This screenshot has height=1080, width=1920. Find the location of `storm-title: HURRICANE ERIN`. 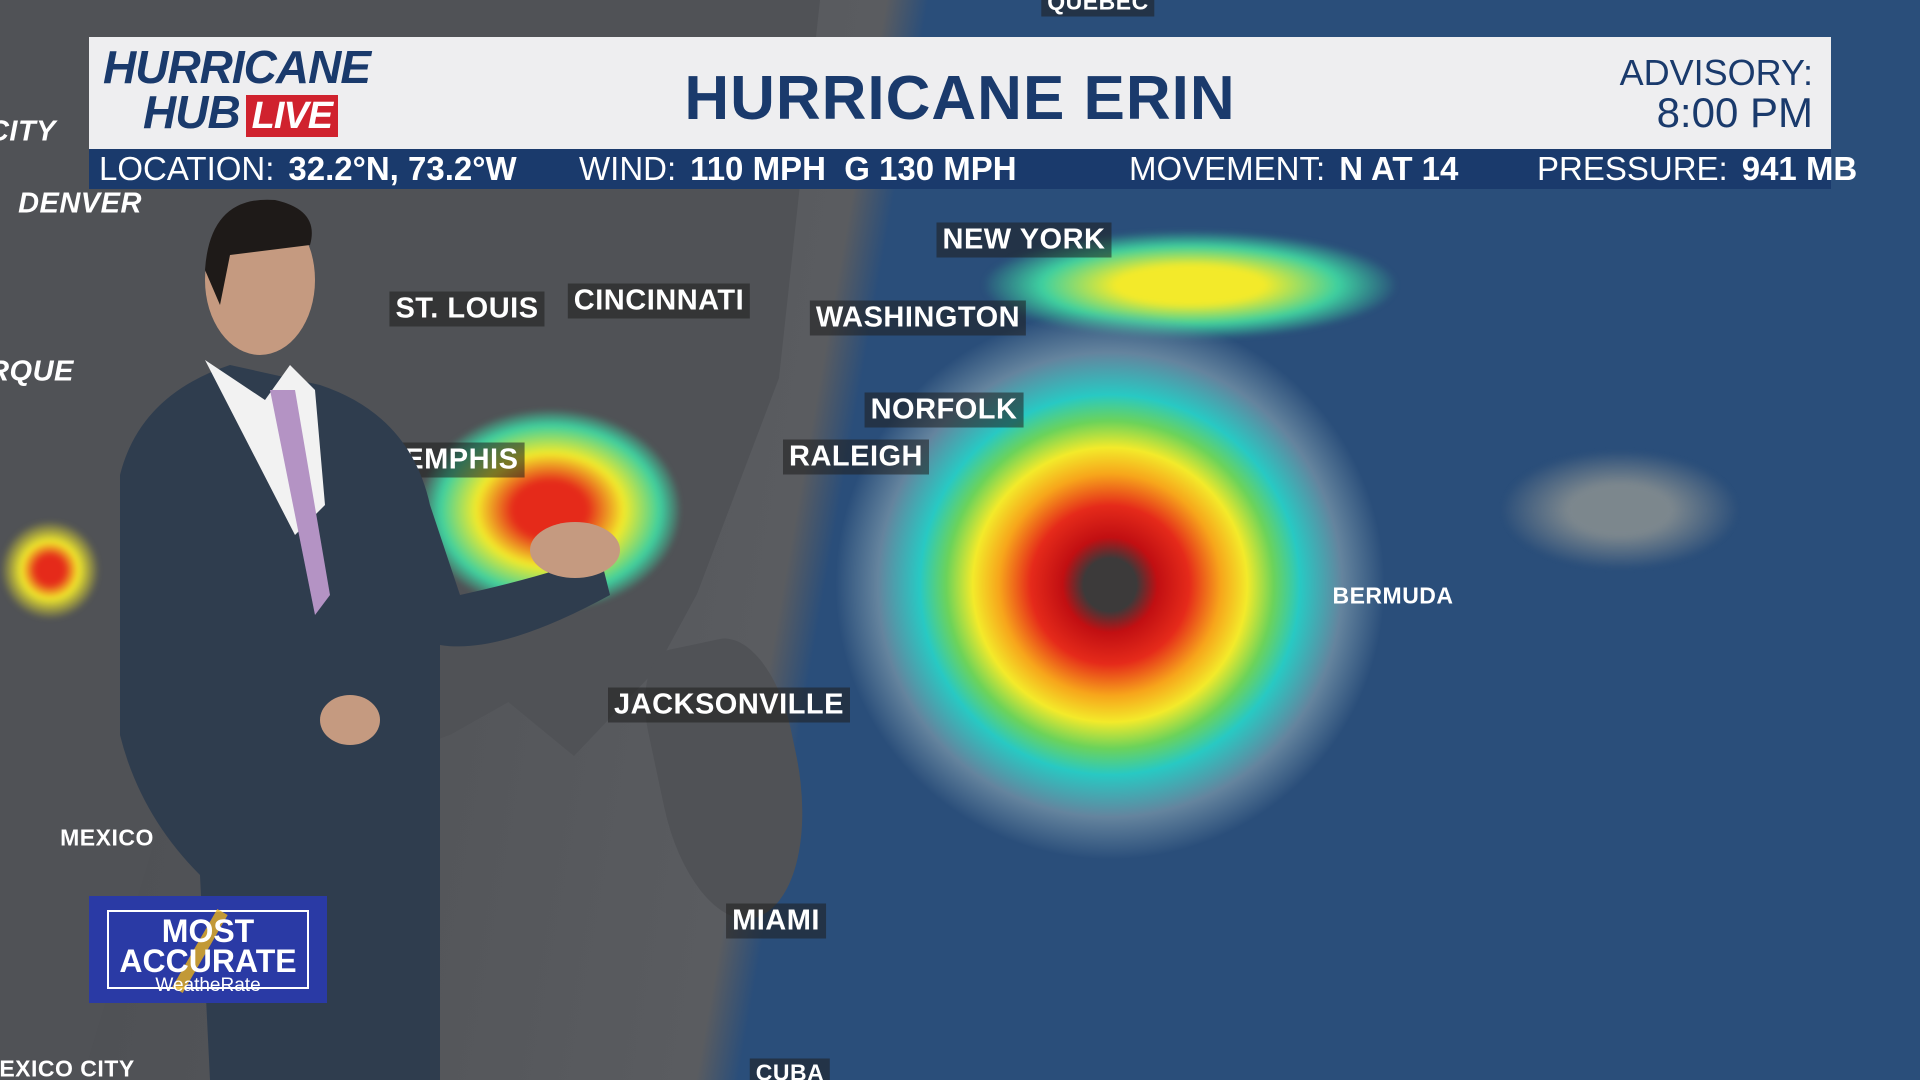

storm-title: HURRICANE ERIN is located at coordinates (960, 98).